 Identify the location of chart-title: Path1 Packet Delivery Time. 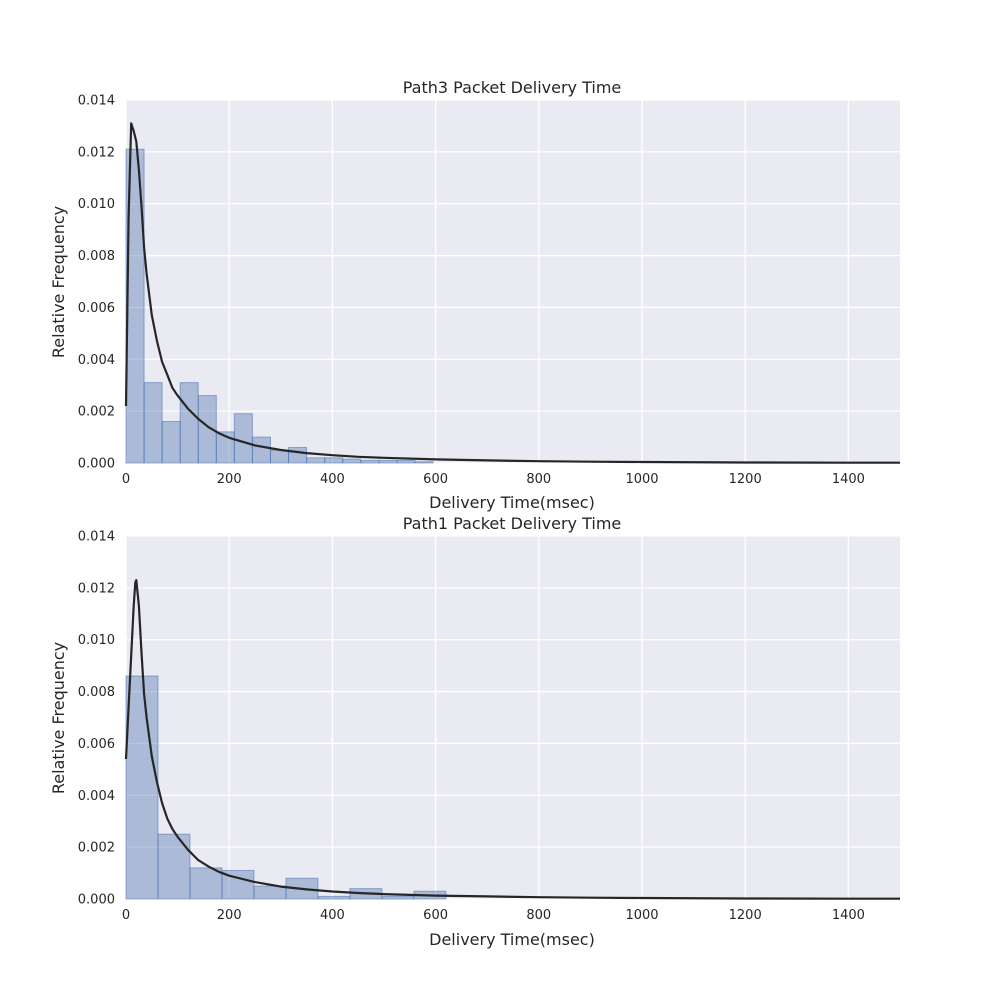
(512, 523).